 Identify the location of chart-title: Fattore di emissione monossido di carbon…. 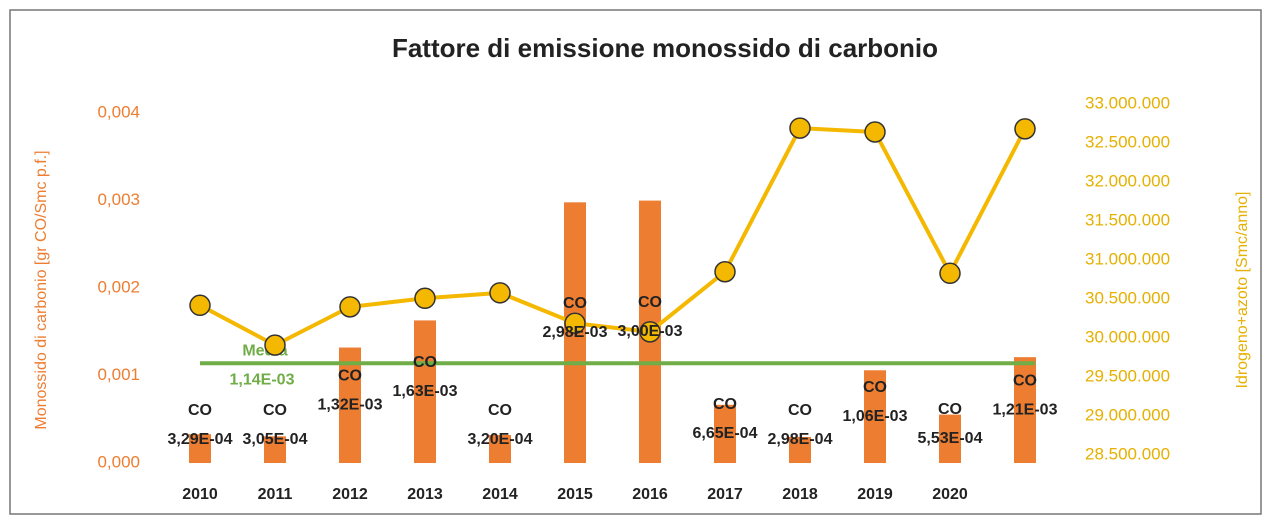
(665, 48).